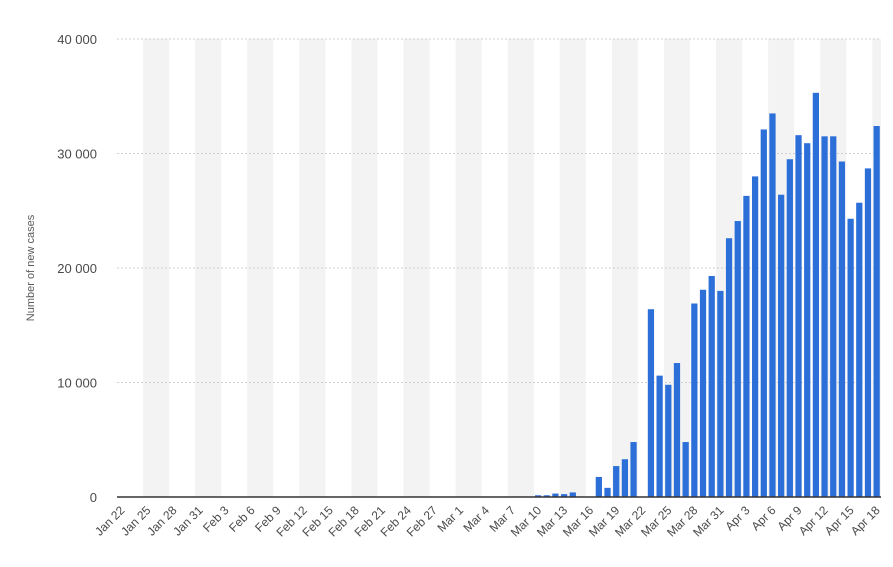 The width and height of the screenshot is (893, 567). I want to click on x-tick-label: Apr 18, so click(865, 520).